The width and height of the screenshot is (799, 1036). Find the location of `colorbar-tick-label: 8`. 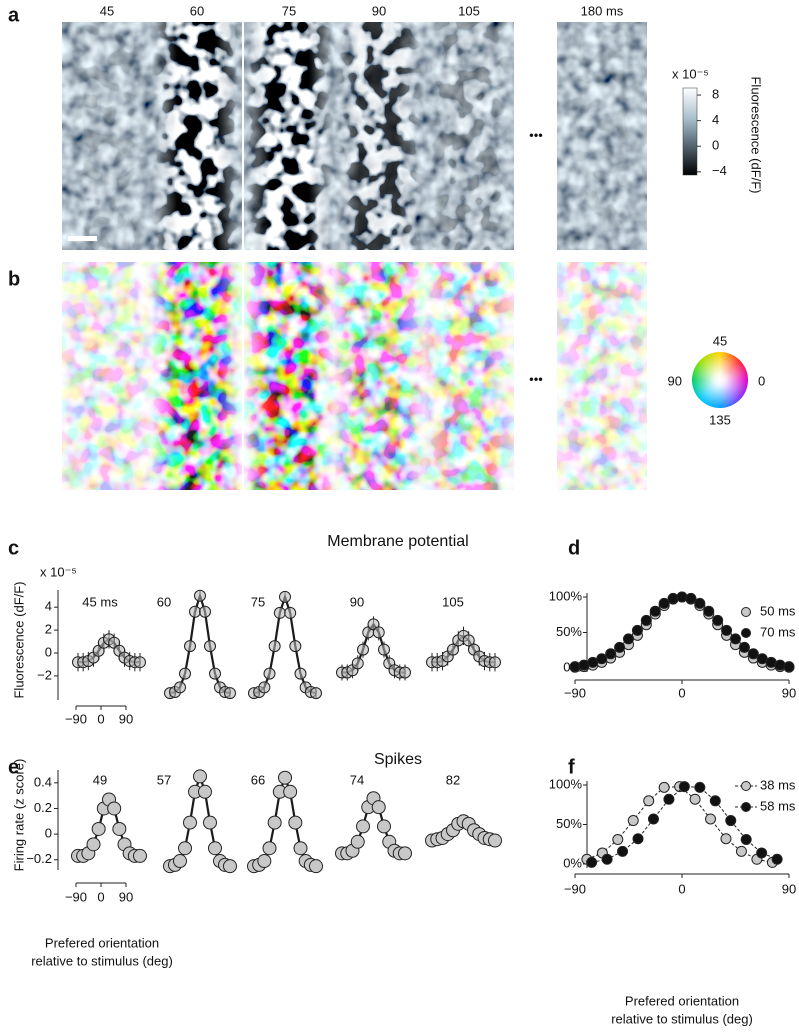

colorbar-tick-label: 8 is located at coordinates (715, 93).